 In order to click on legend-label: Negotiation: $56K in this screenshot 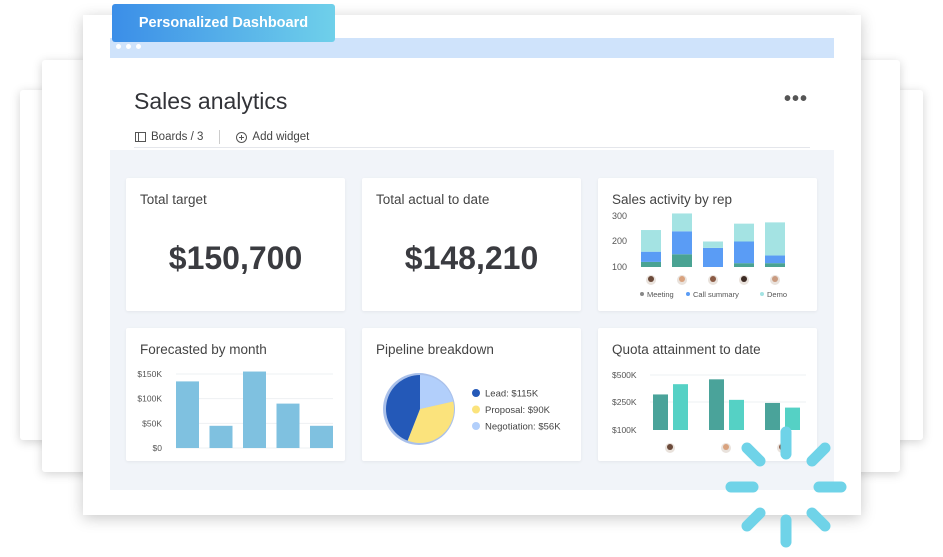, I will do `click(523, 427)`.